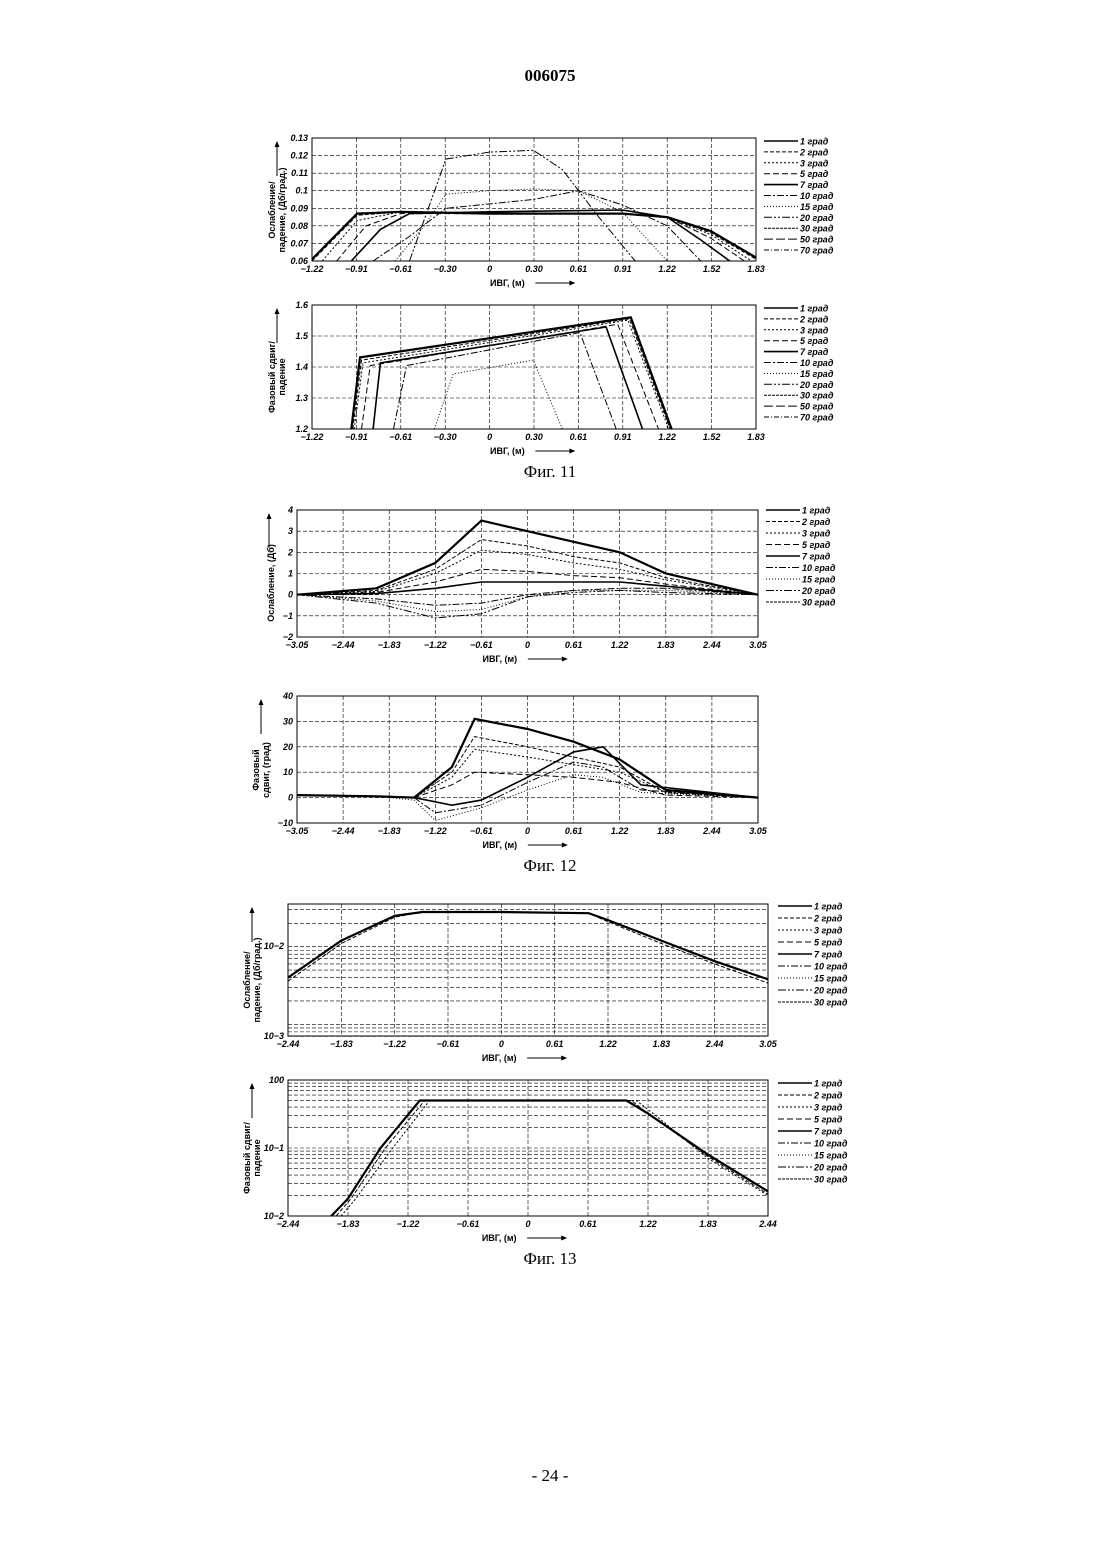 The width and height of the screenshot is (1100, 1556). What do you see at coordinates (623, 269) in the screenshot?
I see `x-tick-label: 0.91` at bounding box center [623, 269].